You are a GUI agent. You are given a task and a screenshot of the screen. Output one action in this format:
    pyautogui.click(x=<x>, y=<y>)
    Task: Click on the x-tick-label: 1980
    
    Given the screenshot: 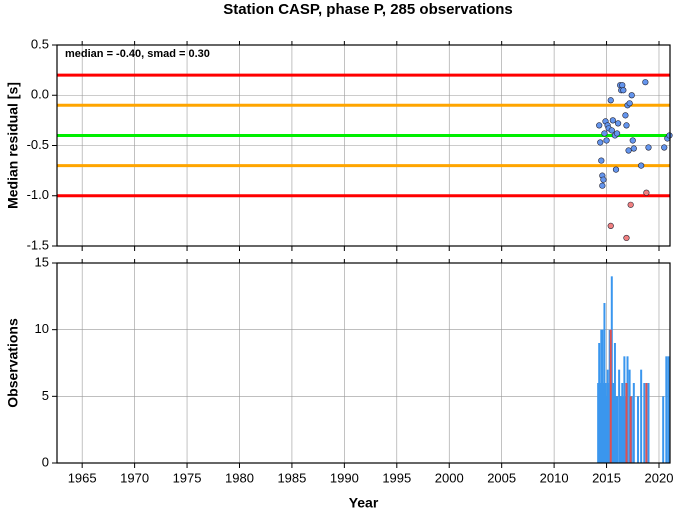 What is the action you would take?
    pyautogui.click(x=239, y=477)
    